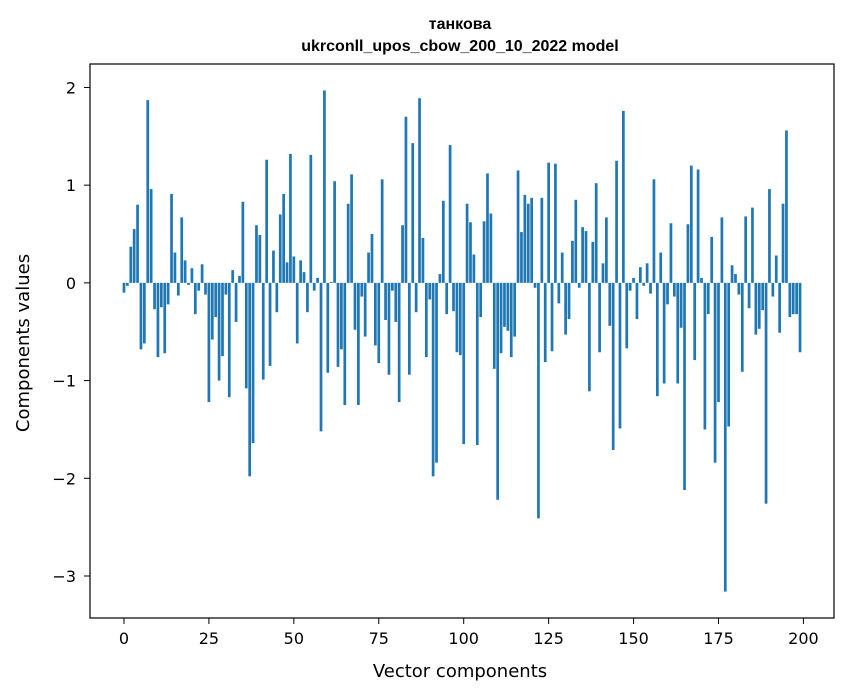 This screenshot has width=847, height=696. What do you see at coordinates (633, 638) in the screenshot?
I see `x-tick-label: 150` at bounding box center [633, 638].